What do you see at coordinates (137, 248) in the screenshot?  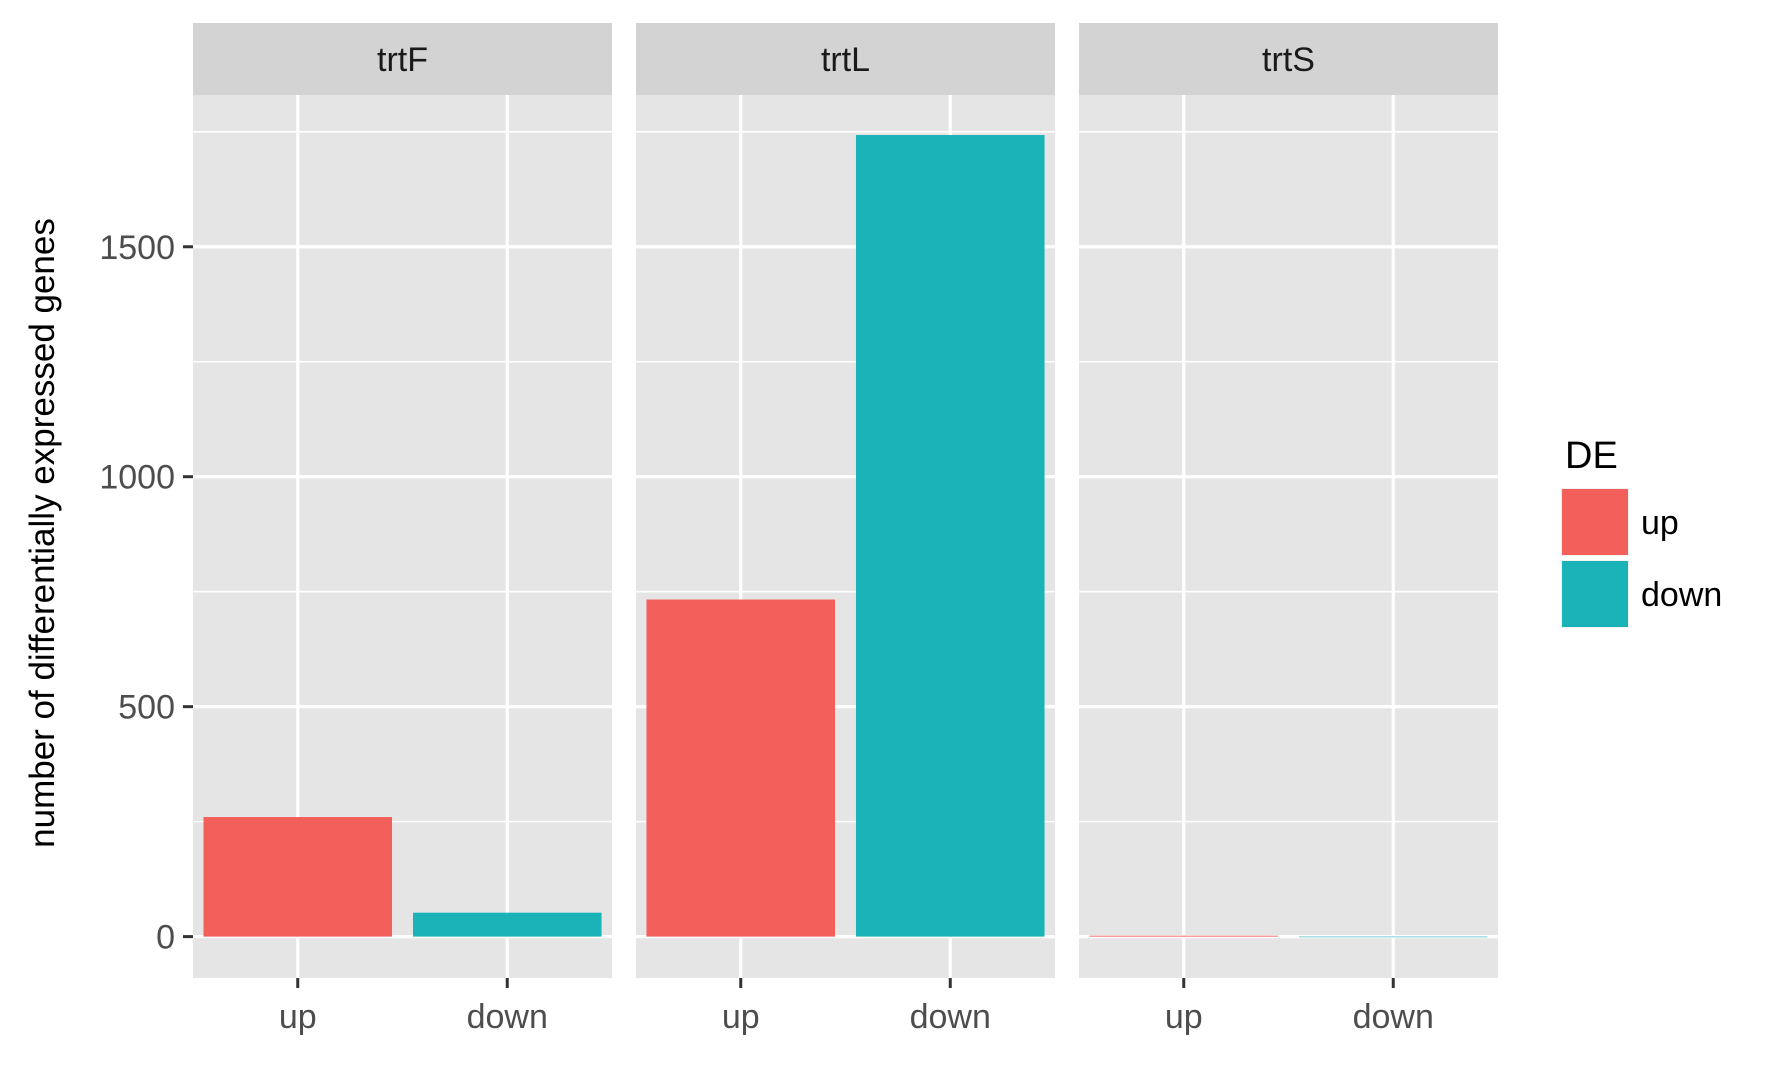 I see `y-tick-label: 1500` at bounding box center [137, 248].